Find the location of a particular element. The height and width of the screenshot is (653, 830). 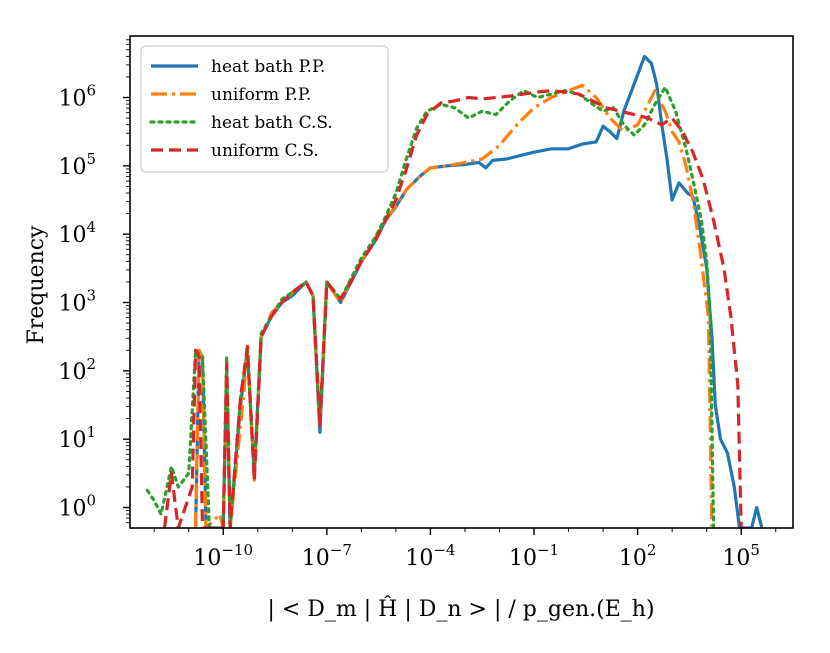

x-tick-label: 10⁵ is located at coordinates (741, 556).